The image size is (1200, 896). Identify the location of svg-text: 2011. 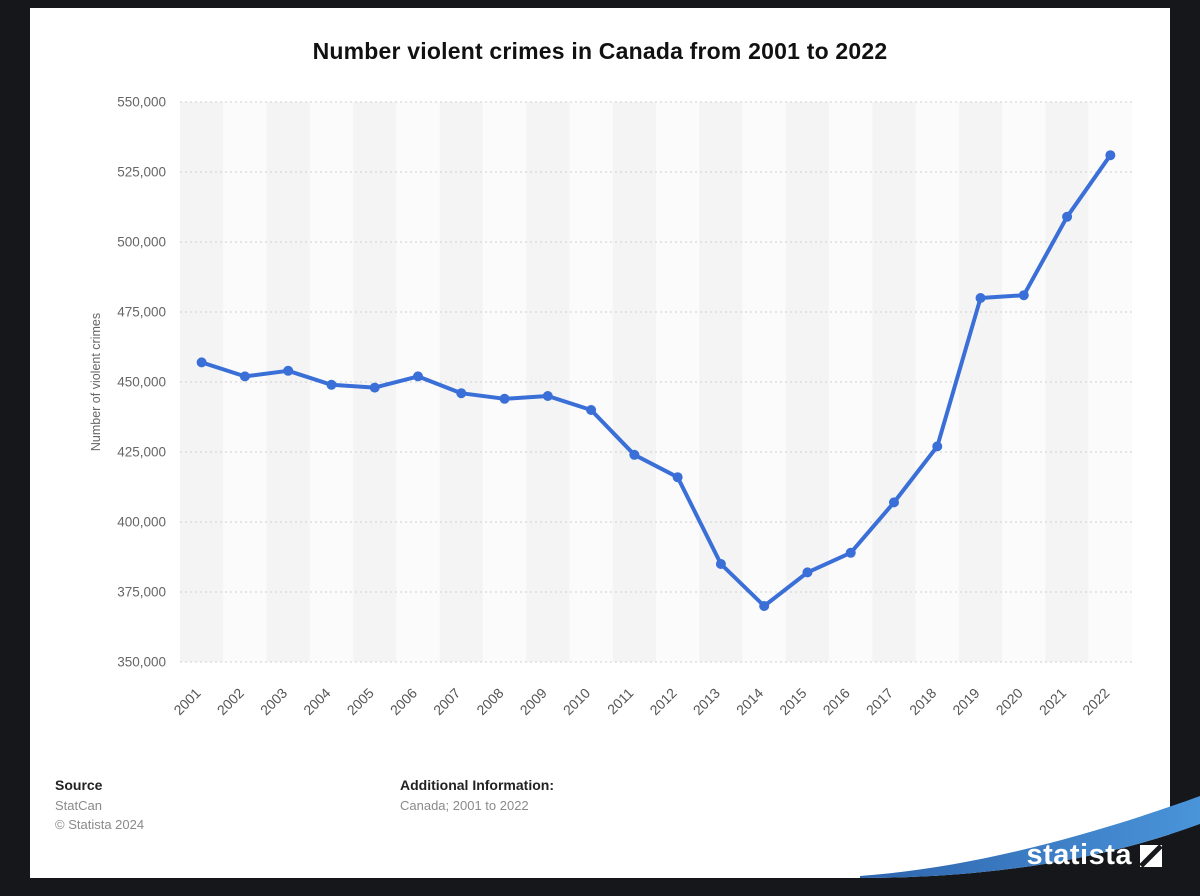
(620, 701).